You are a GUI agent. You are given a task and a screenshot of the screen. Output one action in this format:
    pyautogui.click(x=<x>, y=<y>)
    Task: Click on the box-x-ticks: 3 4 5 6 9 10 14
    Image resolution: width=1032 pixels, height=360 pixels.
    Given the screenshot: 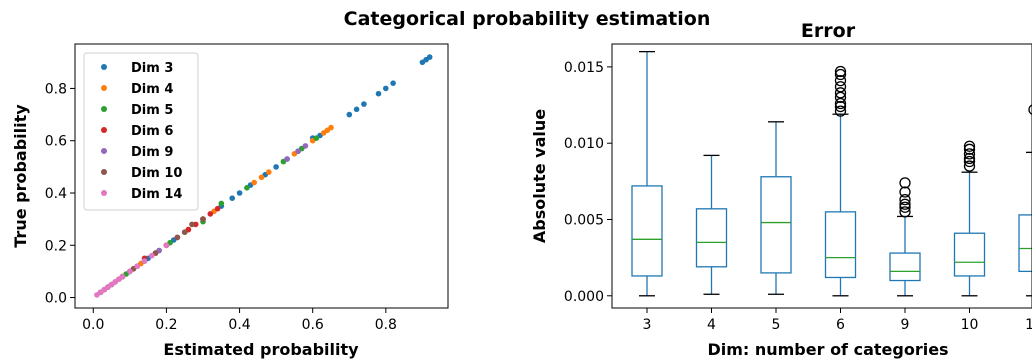 What is the action you would take?
    pyautogui.click(x=837, y=320)
    